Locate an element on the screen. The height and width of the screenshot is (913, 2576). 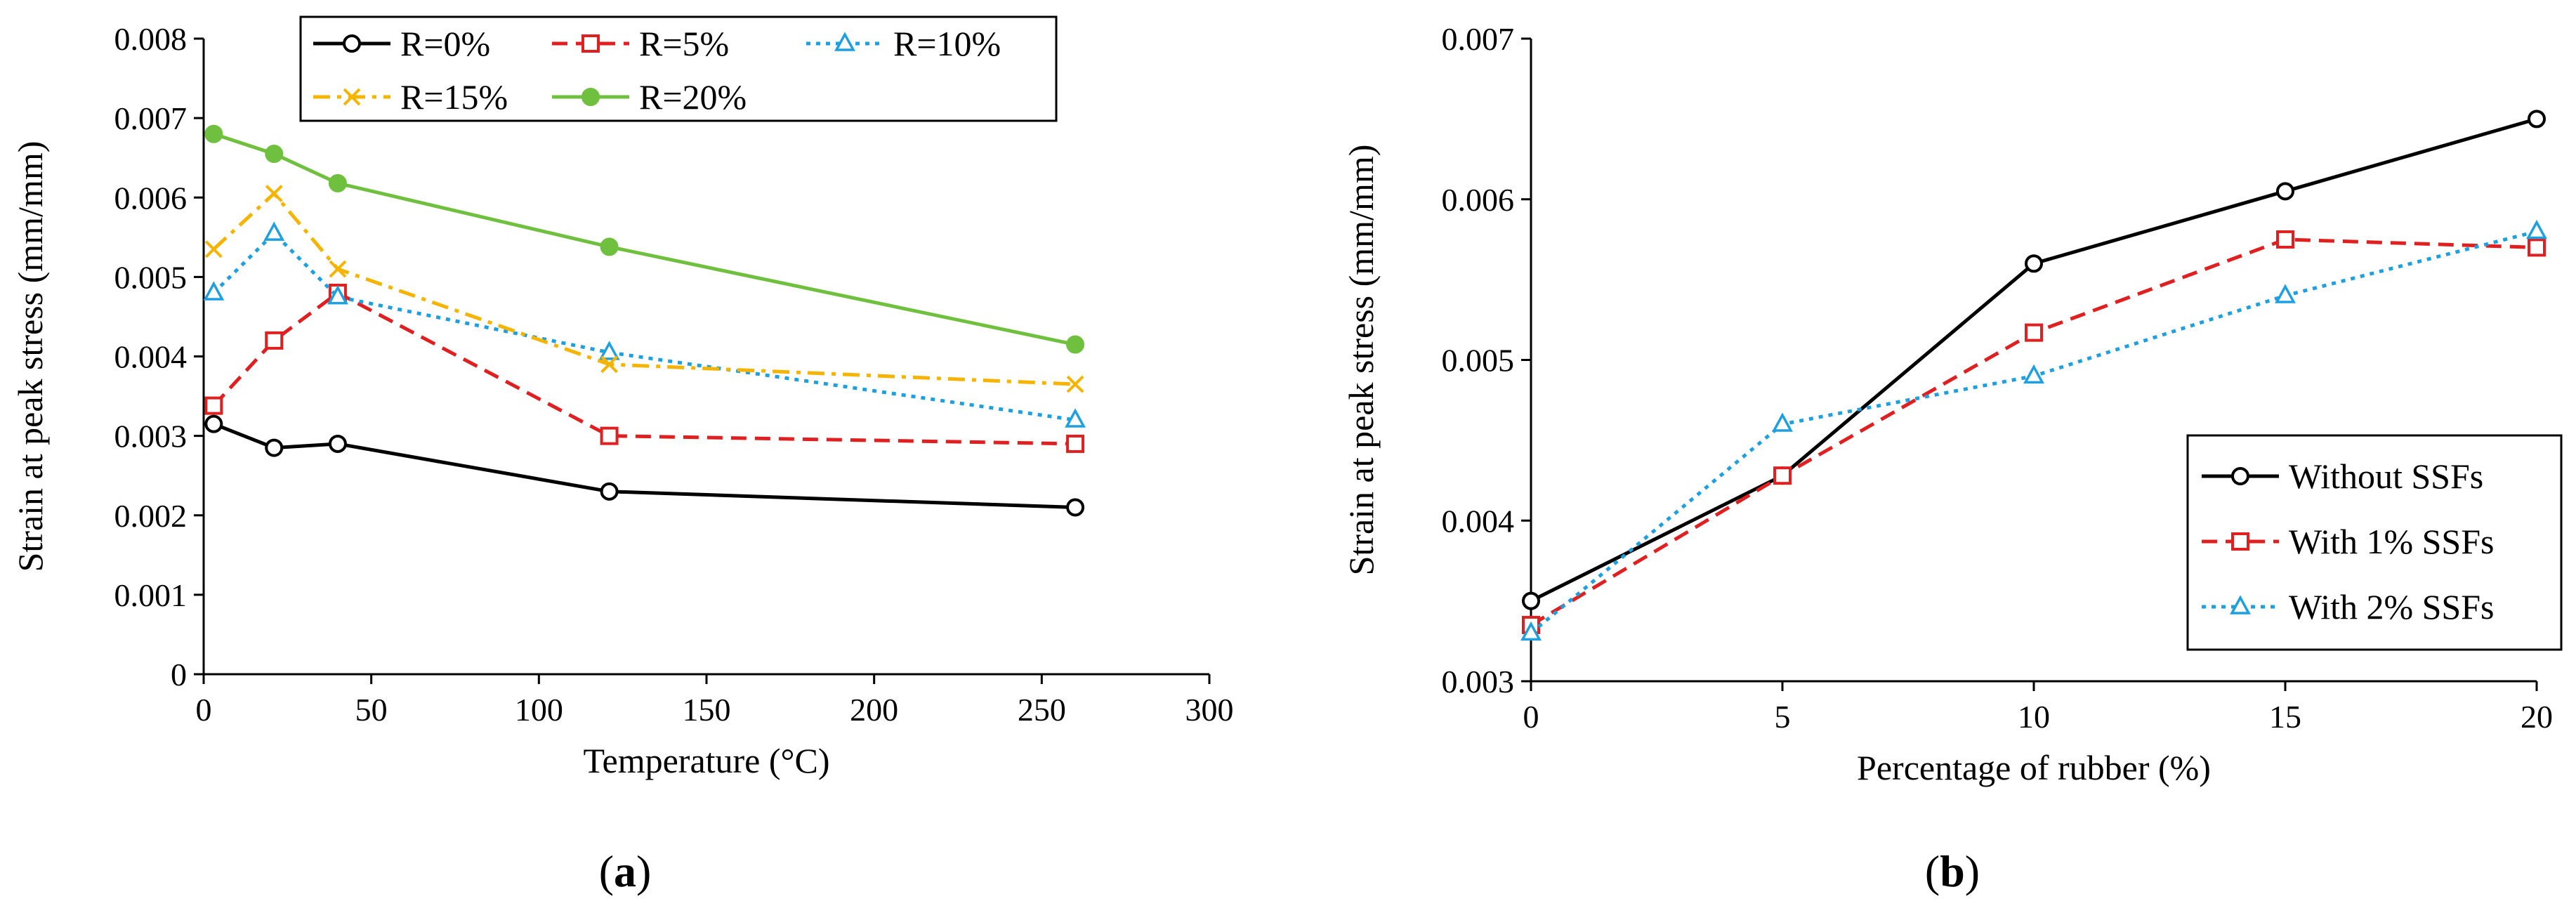
legend-item: R=20% is located at coordinates (649, 97).